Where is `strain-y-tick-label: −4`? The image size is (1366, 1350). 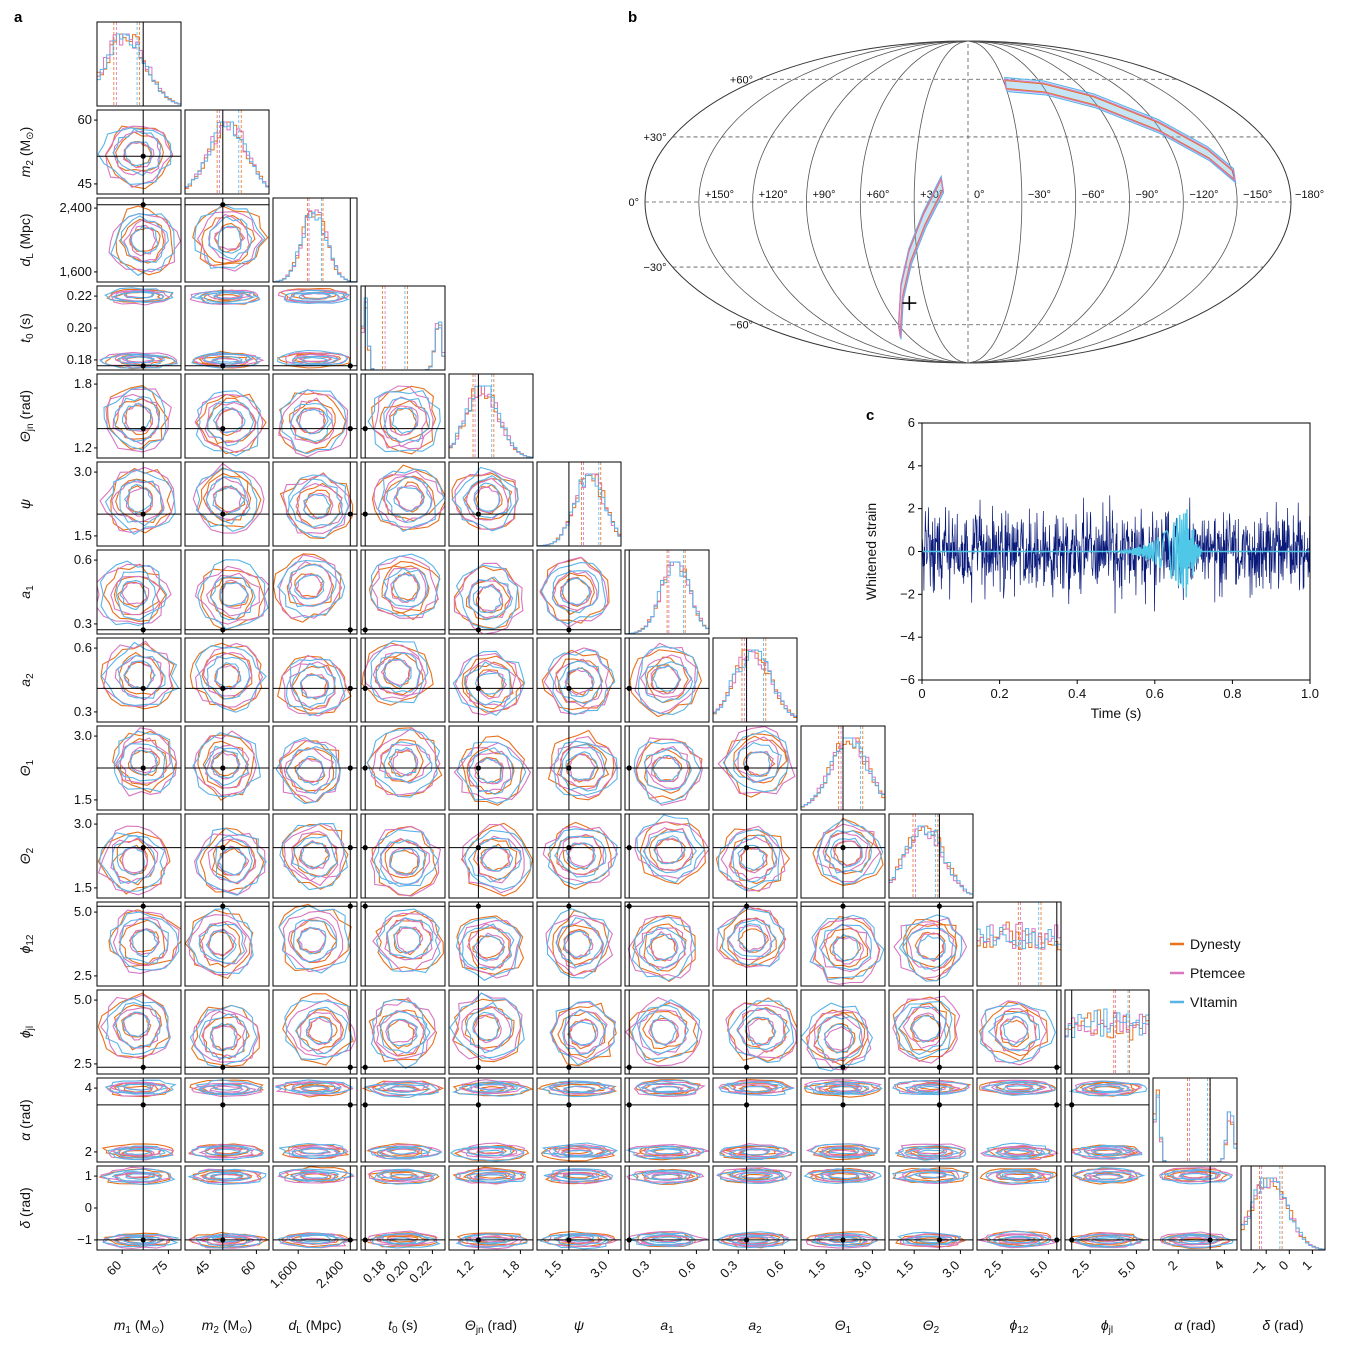
strain-y-tick-label: −4 is located at coordinates (907, 636).